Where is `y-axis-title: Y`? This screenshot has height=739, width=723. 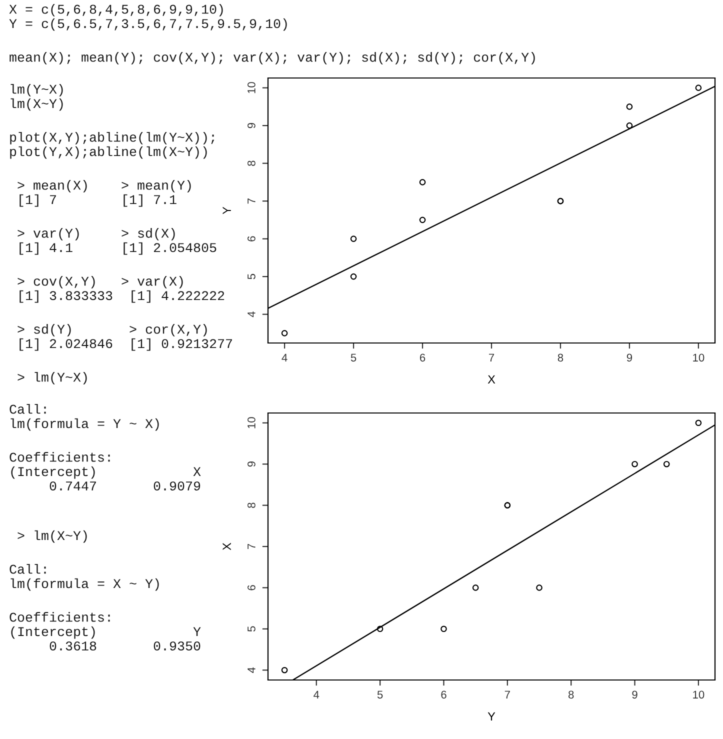 y-axis-title: Y is located at coordinates (226, 210).